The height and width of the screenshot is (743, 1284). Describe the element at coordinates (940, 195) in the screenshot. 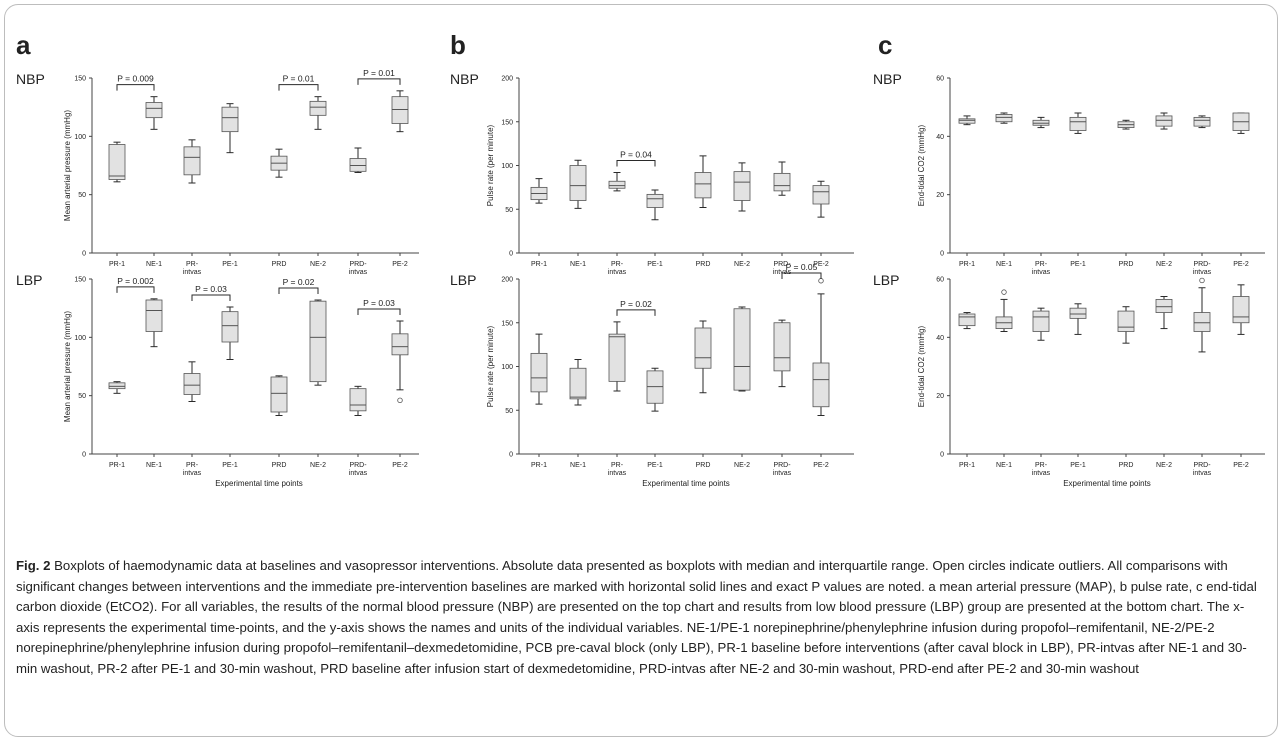

I see `y-tick-label: 20` at that location.